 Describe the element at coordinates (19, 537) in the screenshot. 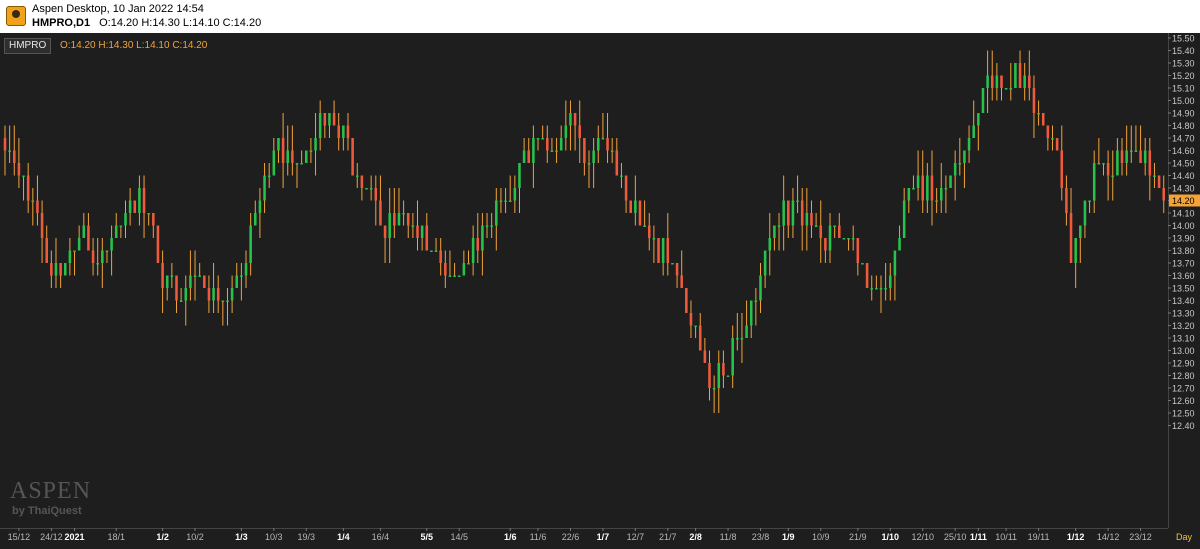

I see `time-tick-label: 15/12` at that location.